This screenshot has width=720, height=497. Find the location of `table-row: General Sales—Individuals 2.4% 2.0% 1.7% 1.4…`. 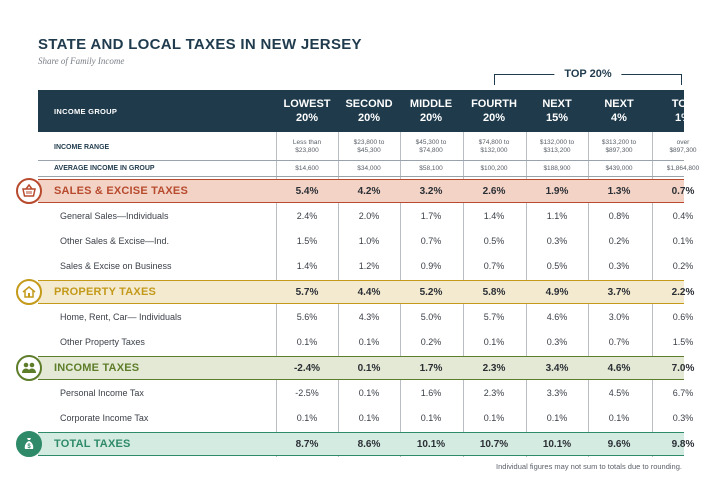

table-row: General Sales—Individuals 2.4% 2.0% 1.7% 1.4… is located at coordinates (365, 215).